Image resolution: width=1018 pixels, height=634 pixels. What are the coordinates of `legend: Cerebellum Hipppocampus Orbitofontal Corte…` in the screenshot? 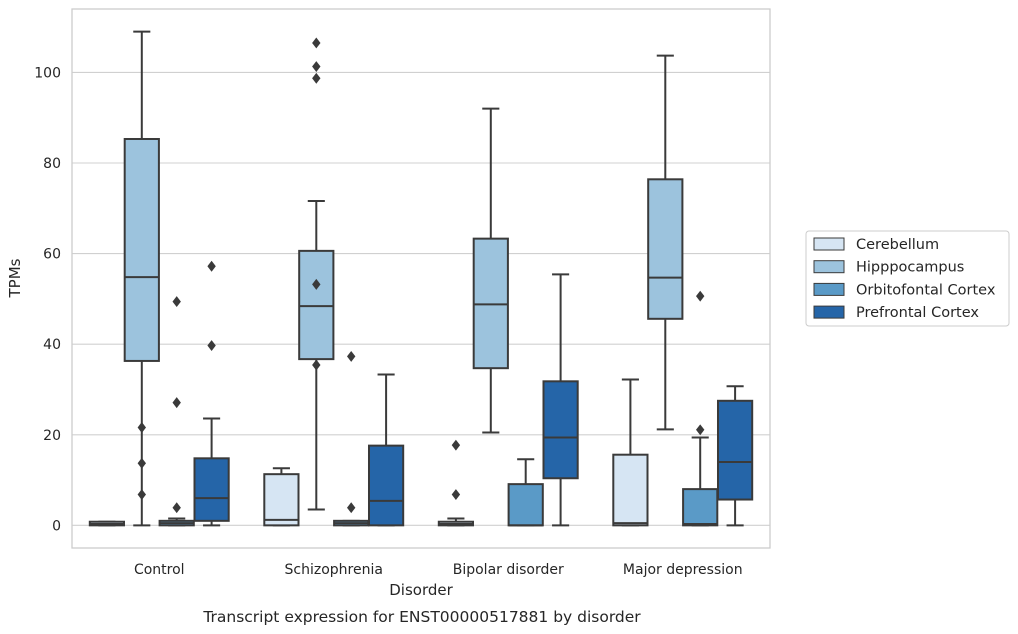 It's located at (907, 278).